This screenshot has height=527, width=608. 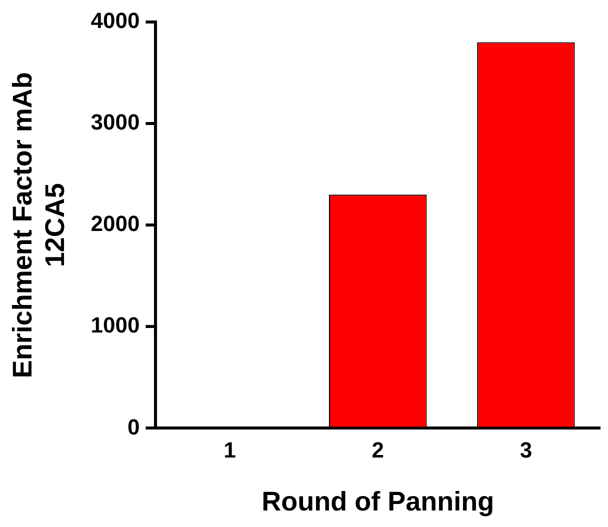 What do you see at coordinates (39, 225) in the screenshot?
I see `y-axis-title: Enrichment Factor mAb 12CA5` at bounding box center [39, 225].